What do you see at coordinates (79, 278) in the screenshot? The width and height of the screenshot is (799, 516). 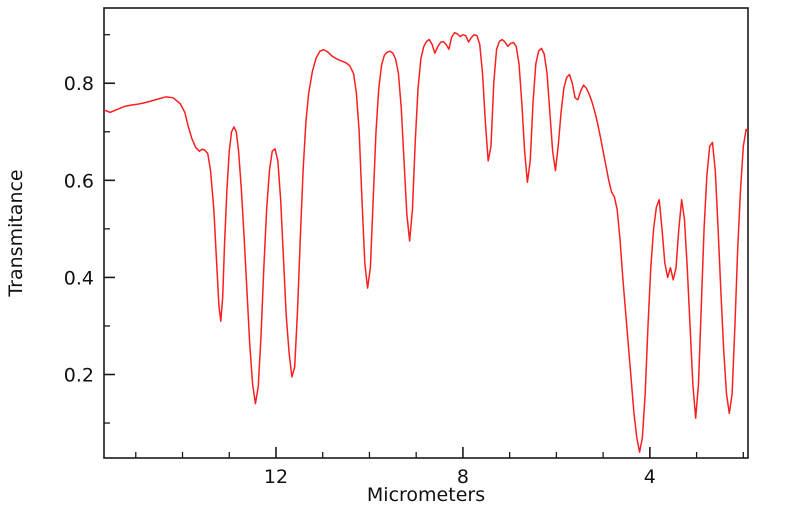 I see `y-tick-label: 0.4` at bounding box center [79, 278].